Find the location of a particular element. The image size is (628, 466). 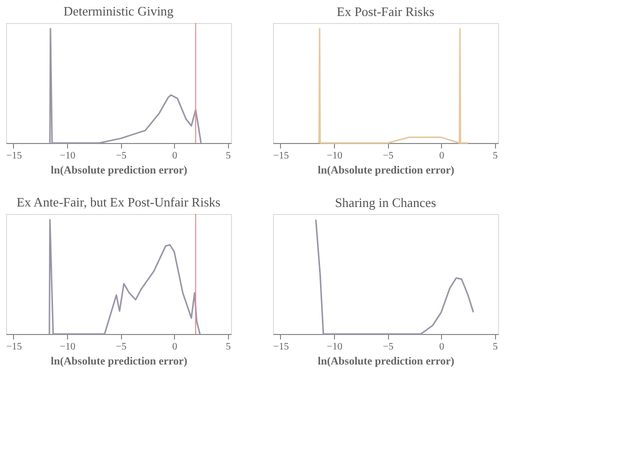

chart-title: Ex Post-Fair Risks is located at coordinates (385, 11).